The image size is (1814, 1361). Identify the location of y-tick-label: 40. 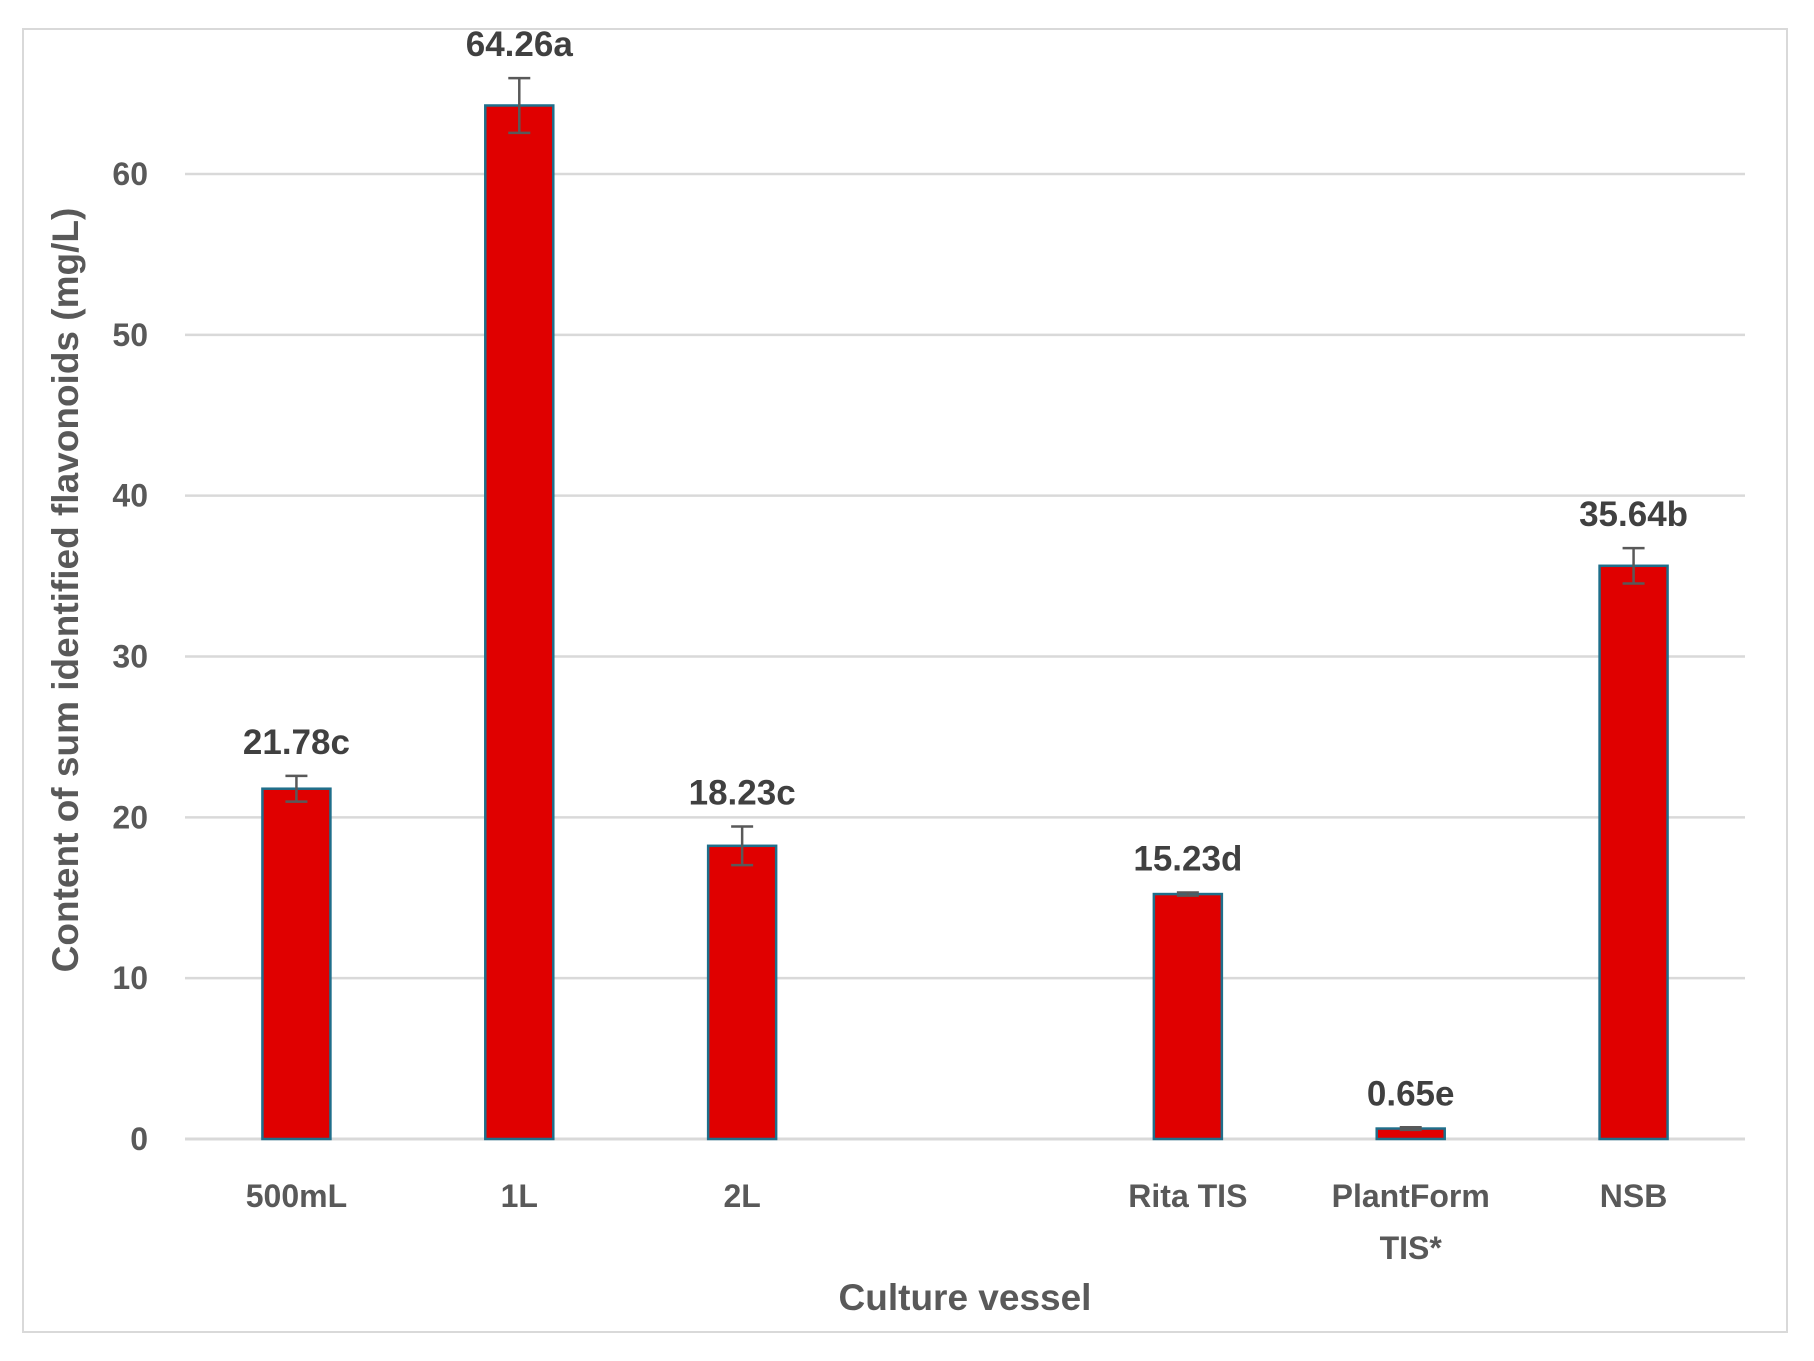
(130, 496).